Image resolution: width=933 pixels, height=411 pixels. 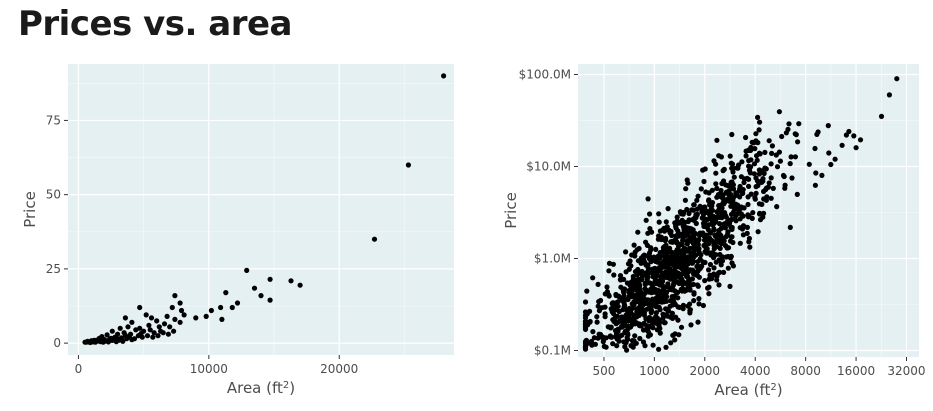 I want to click on y-tick-label: 25, so click(x=53, y=269).